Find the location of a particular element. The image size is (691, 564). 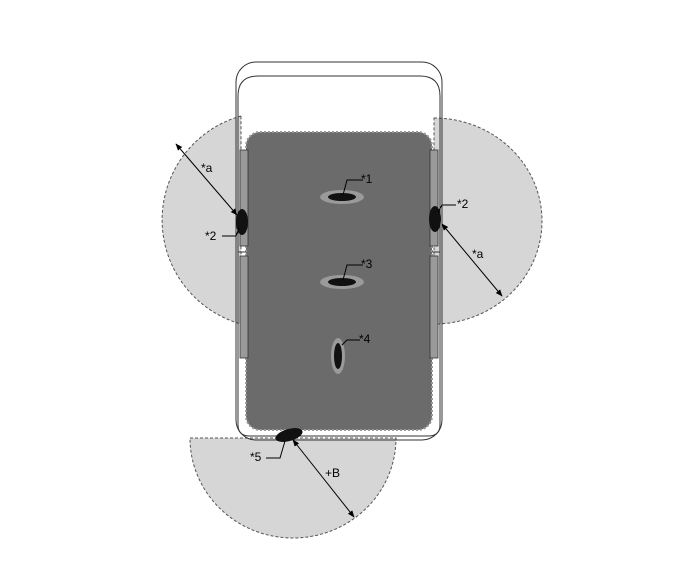

label-dim-a-right: *a is located at coordinates (478, 254).